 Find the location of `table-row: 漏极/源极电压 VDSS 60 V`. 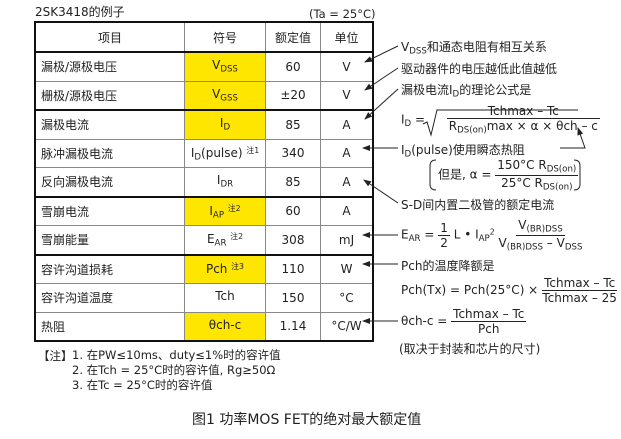

table-row: 漏极/源极电压 VDSS 60 V is located at coordinates (204, 66).